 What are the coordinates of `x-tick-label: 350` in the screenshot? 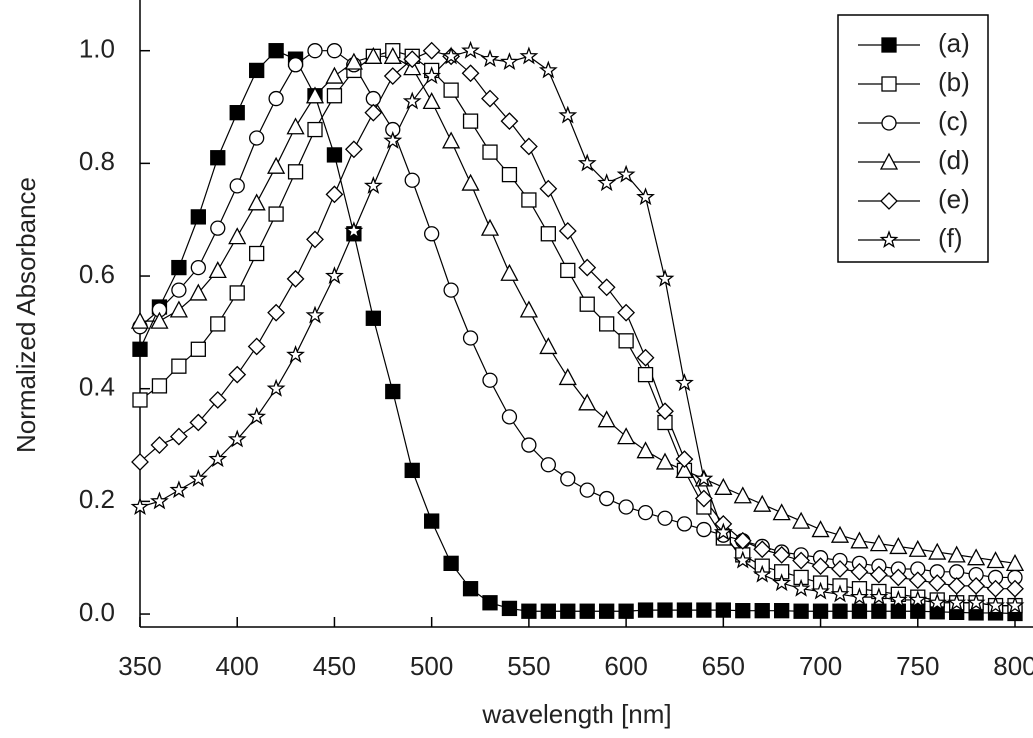 It's located at (139, 666).